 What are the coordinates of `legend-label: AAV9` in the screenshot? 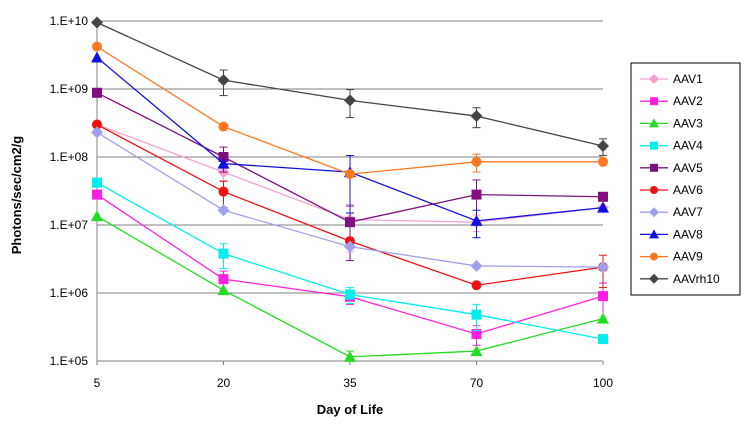 It's located at (688, 257).